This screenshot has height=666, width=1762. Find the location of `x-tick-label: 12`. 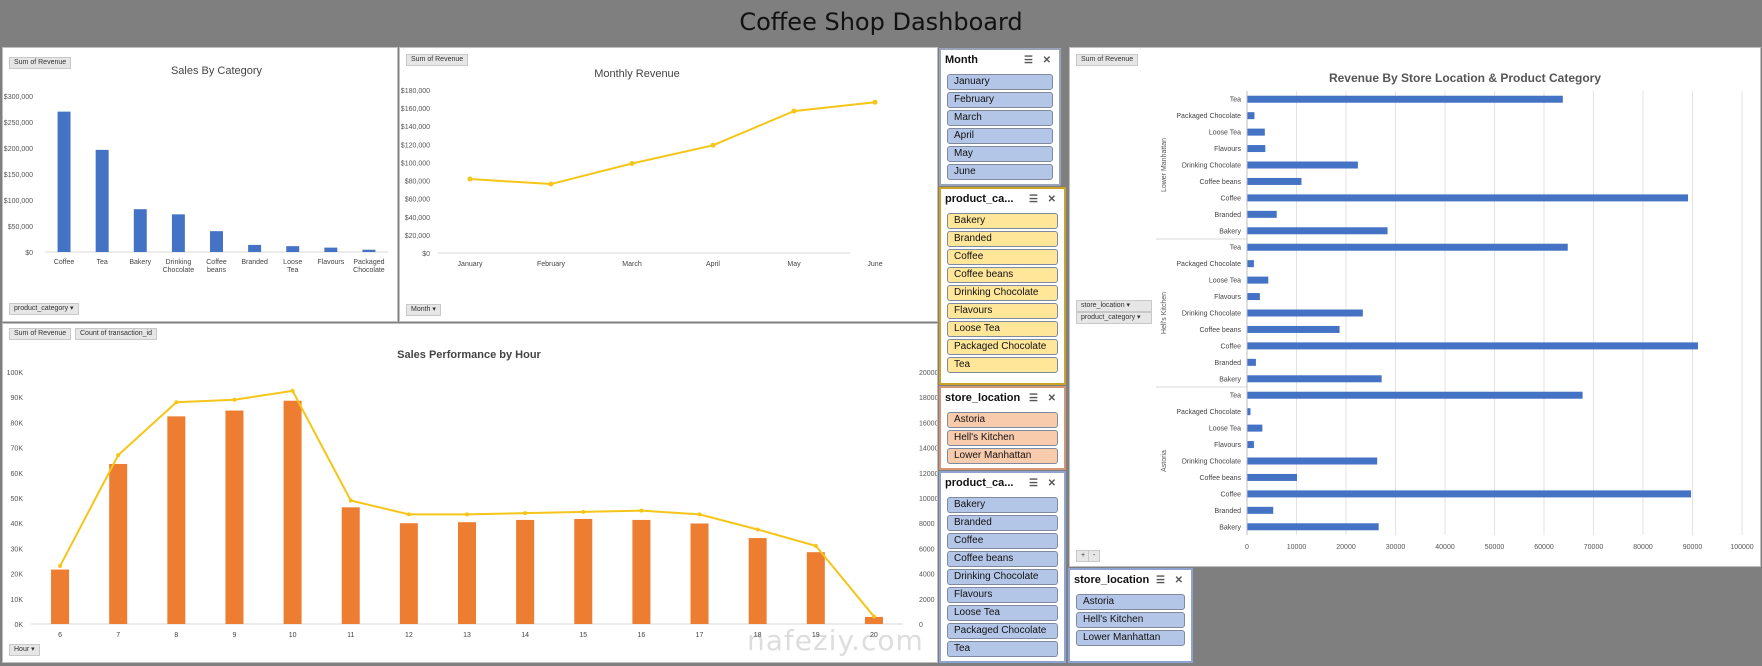

x-tick-label: 12 is located at coordinates (409, 635).